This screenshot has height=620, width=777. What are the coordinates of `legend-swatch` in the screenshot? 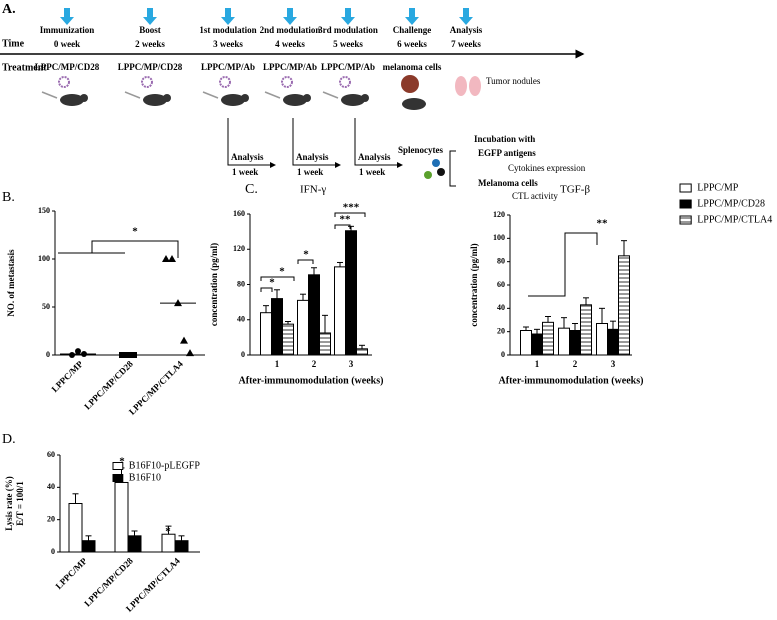 It's located at (685, 188).